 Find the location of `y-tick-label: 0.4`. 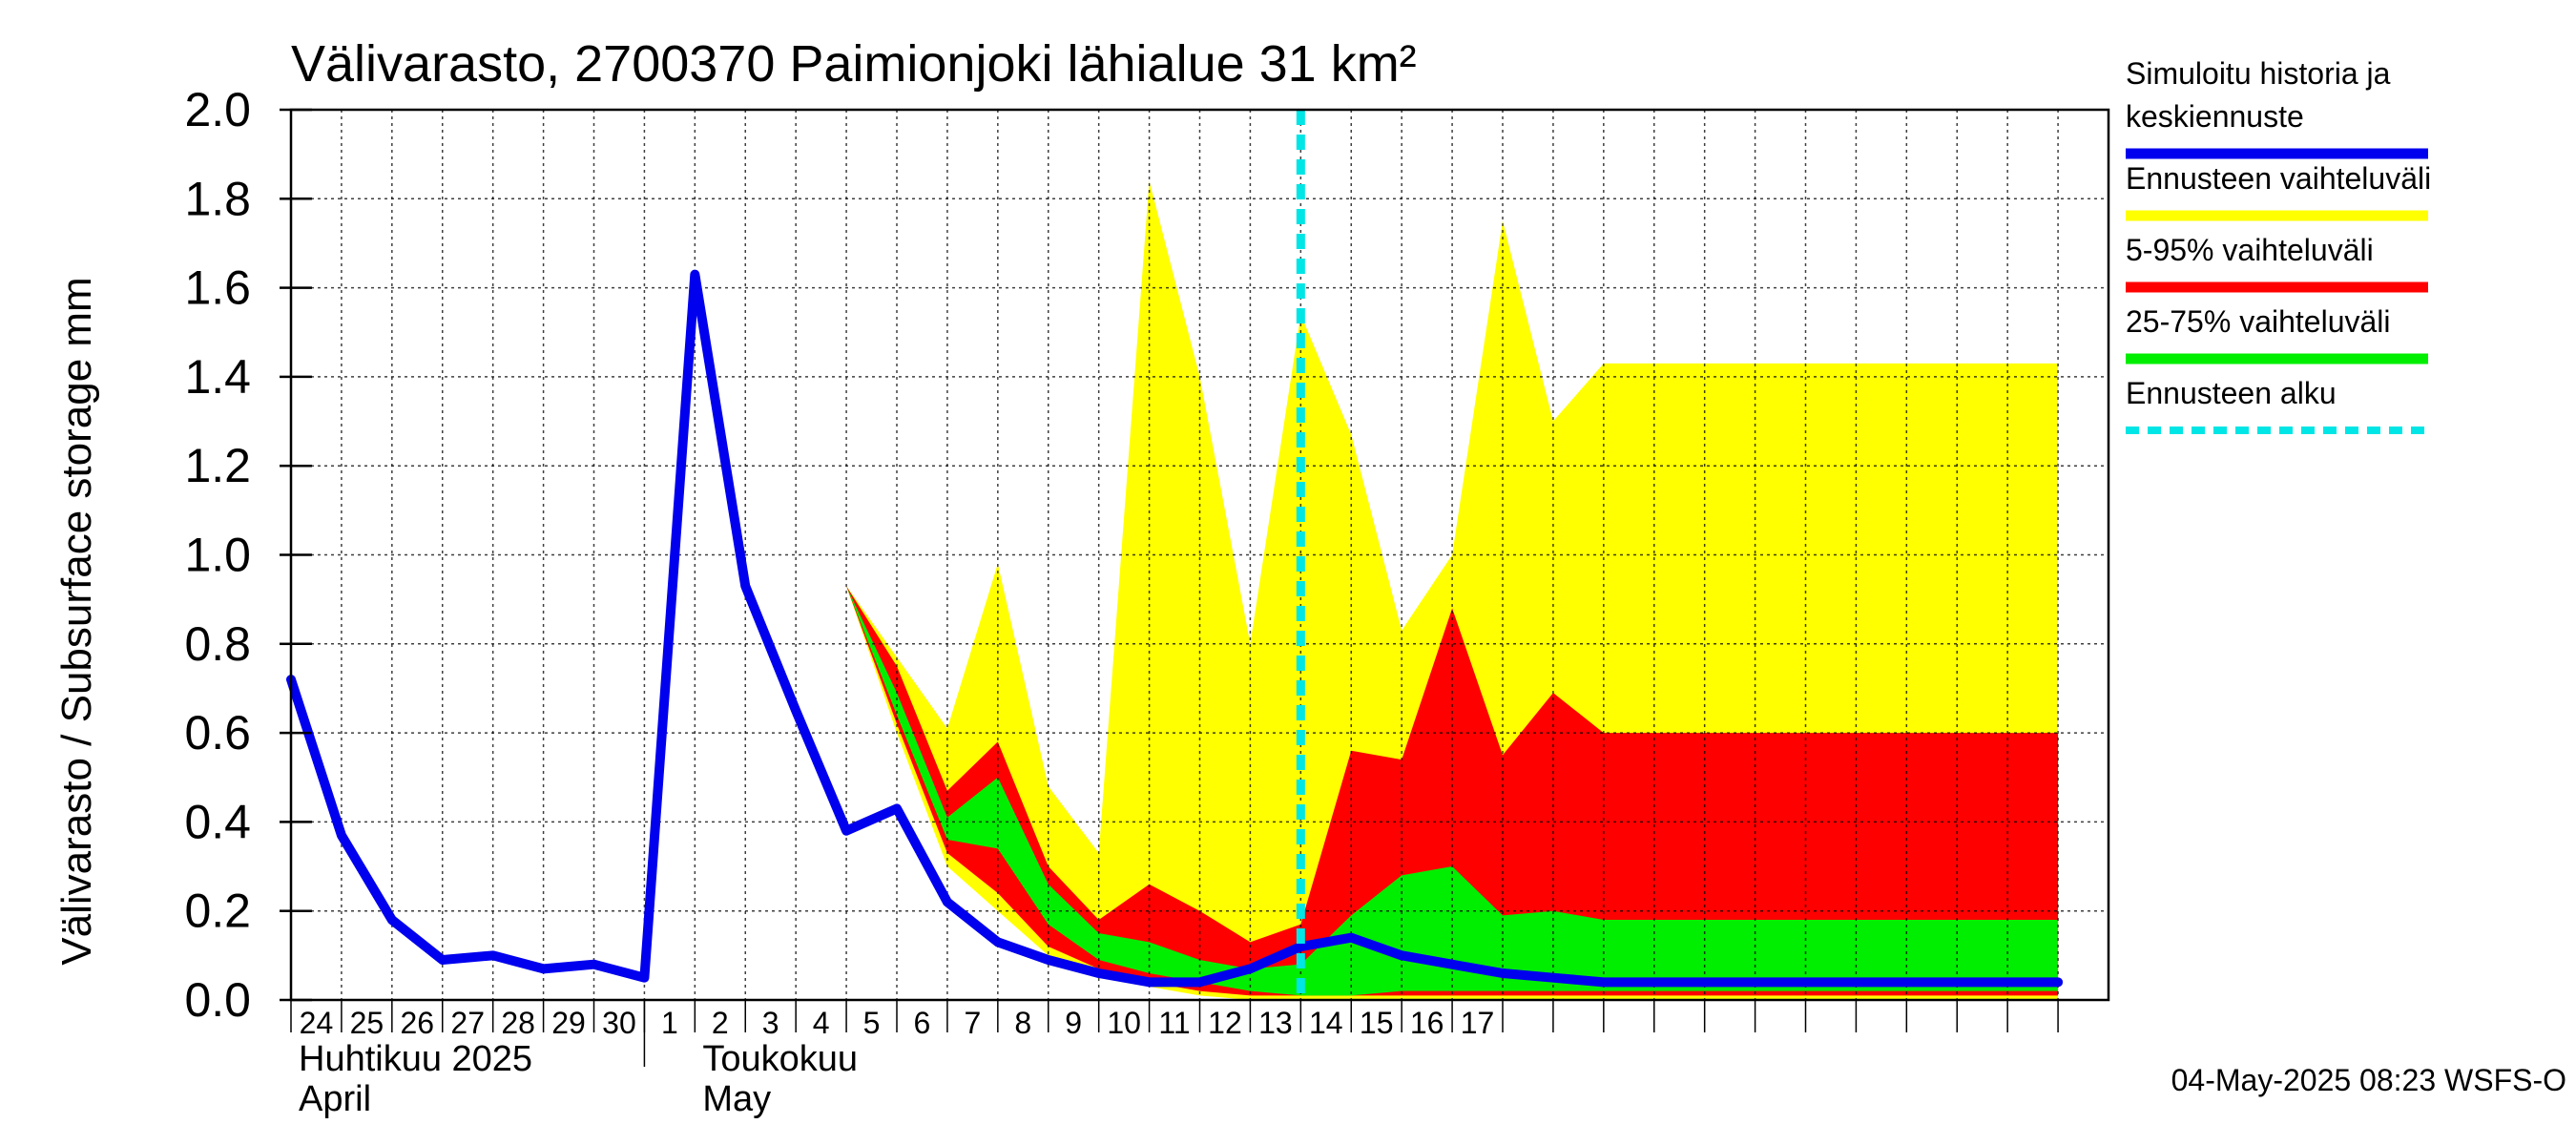

y-tick-label: 0.4 is located at coordinates (217, 821).